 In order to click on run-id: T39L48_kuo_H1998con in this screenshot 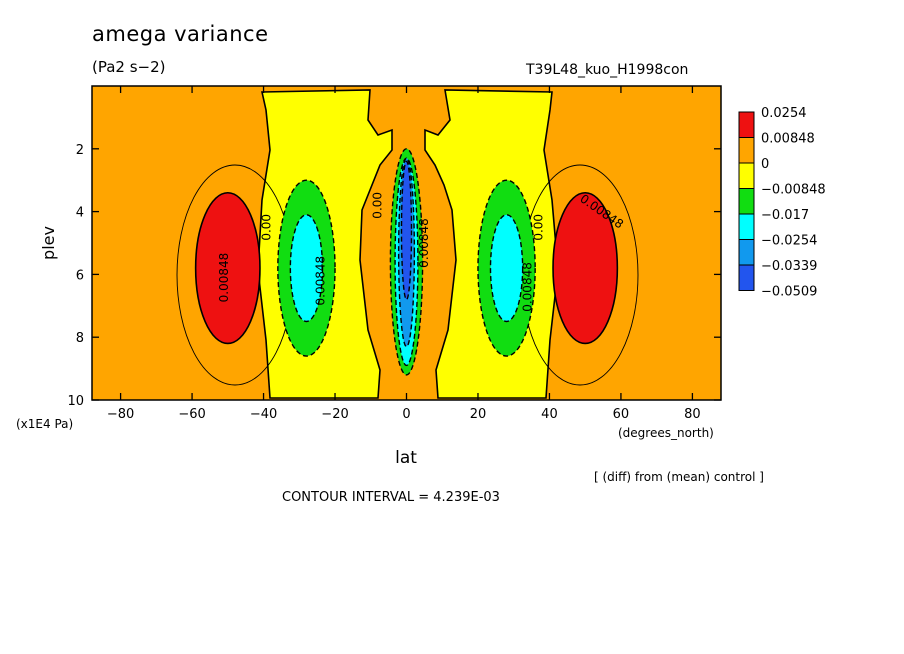, I will do `click(607, 70)`.